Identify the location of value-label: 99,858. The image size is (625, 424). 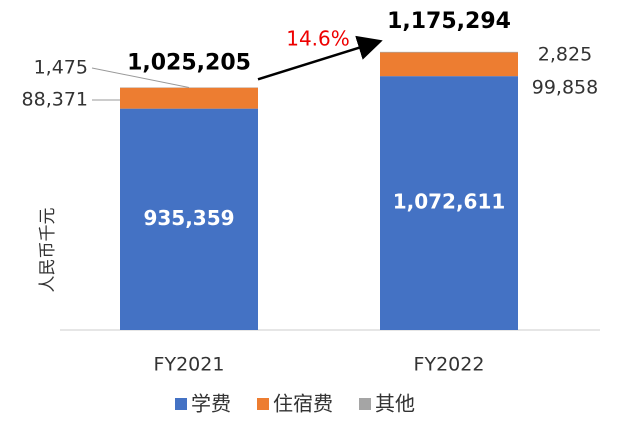
(565, 88).